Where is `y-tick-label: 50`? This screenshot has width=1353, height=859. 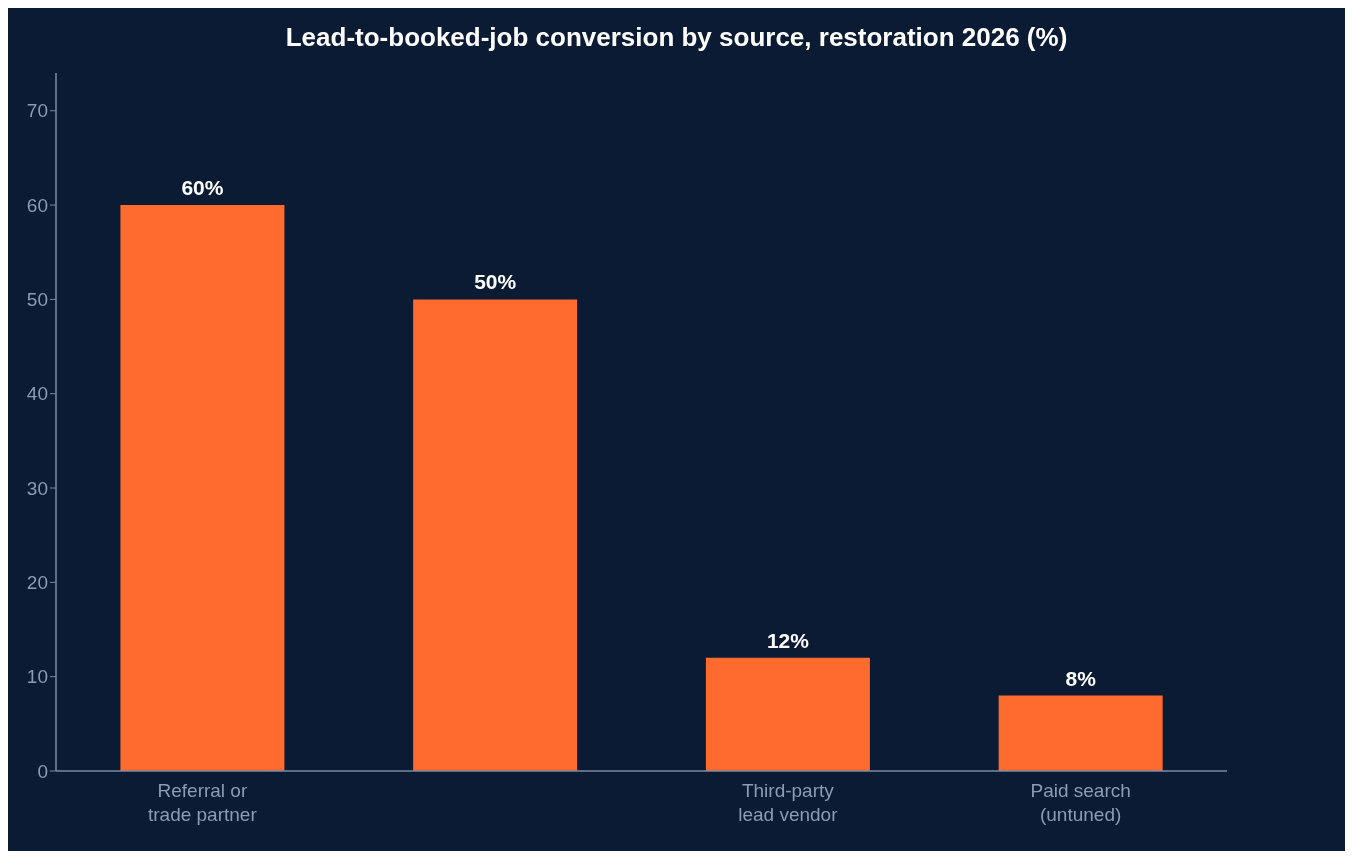 y-tick-label: 50 is located at coordinates (37, 300).